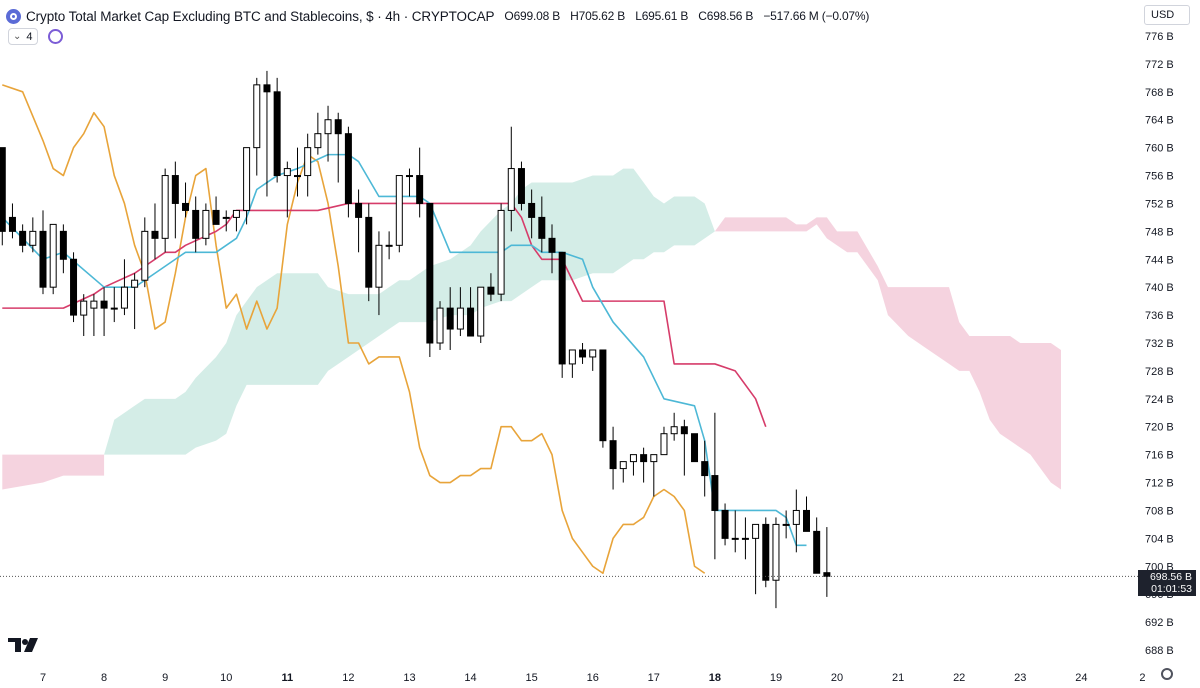  I want to click on last-price-label: 698.56 B 01:01:53, so click(1167, 583).